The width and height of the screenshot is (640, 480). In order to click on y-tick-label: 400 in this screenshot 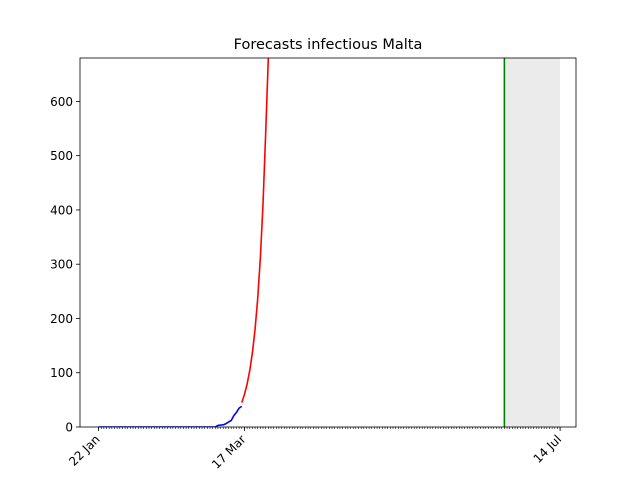, I will do `click(61, 210)`.